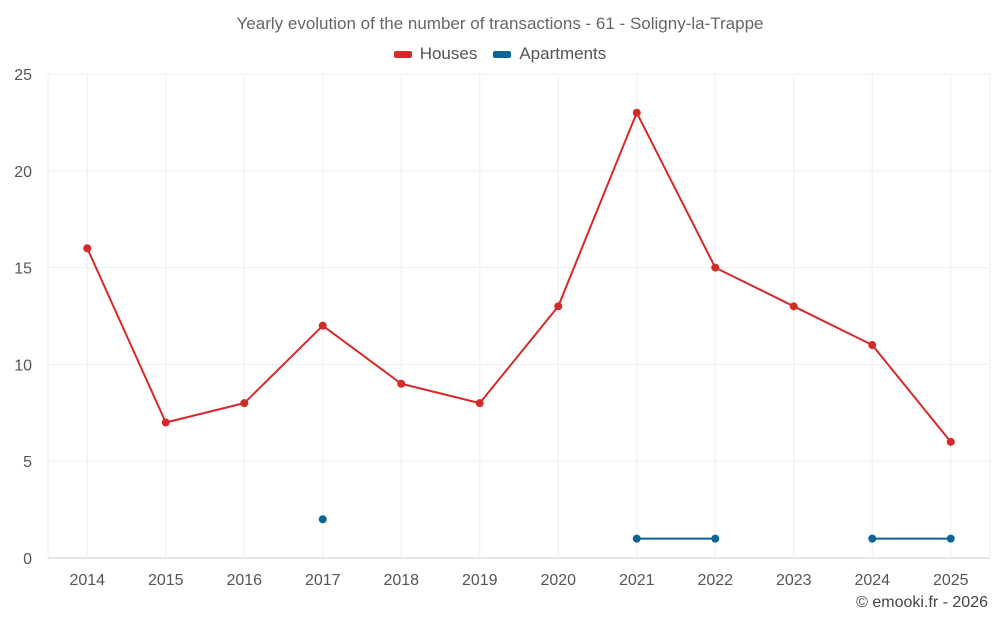  I want to click on legend-item-houses: Houses, so click(435, 54).